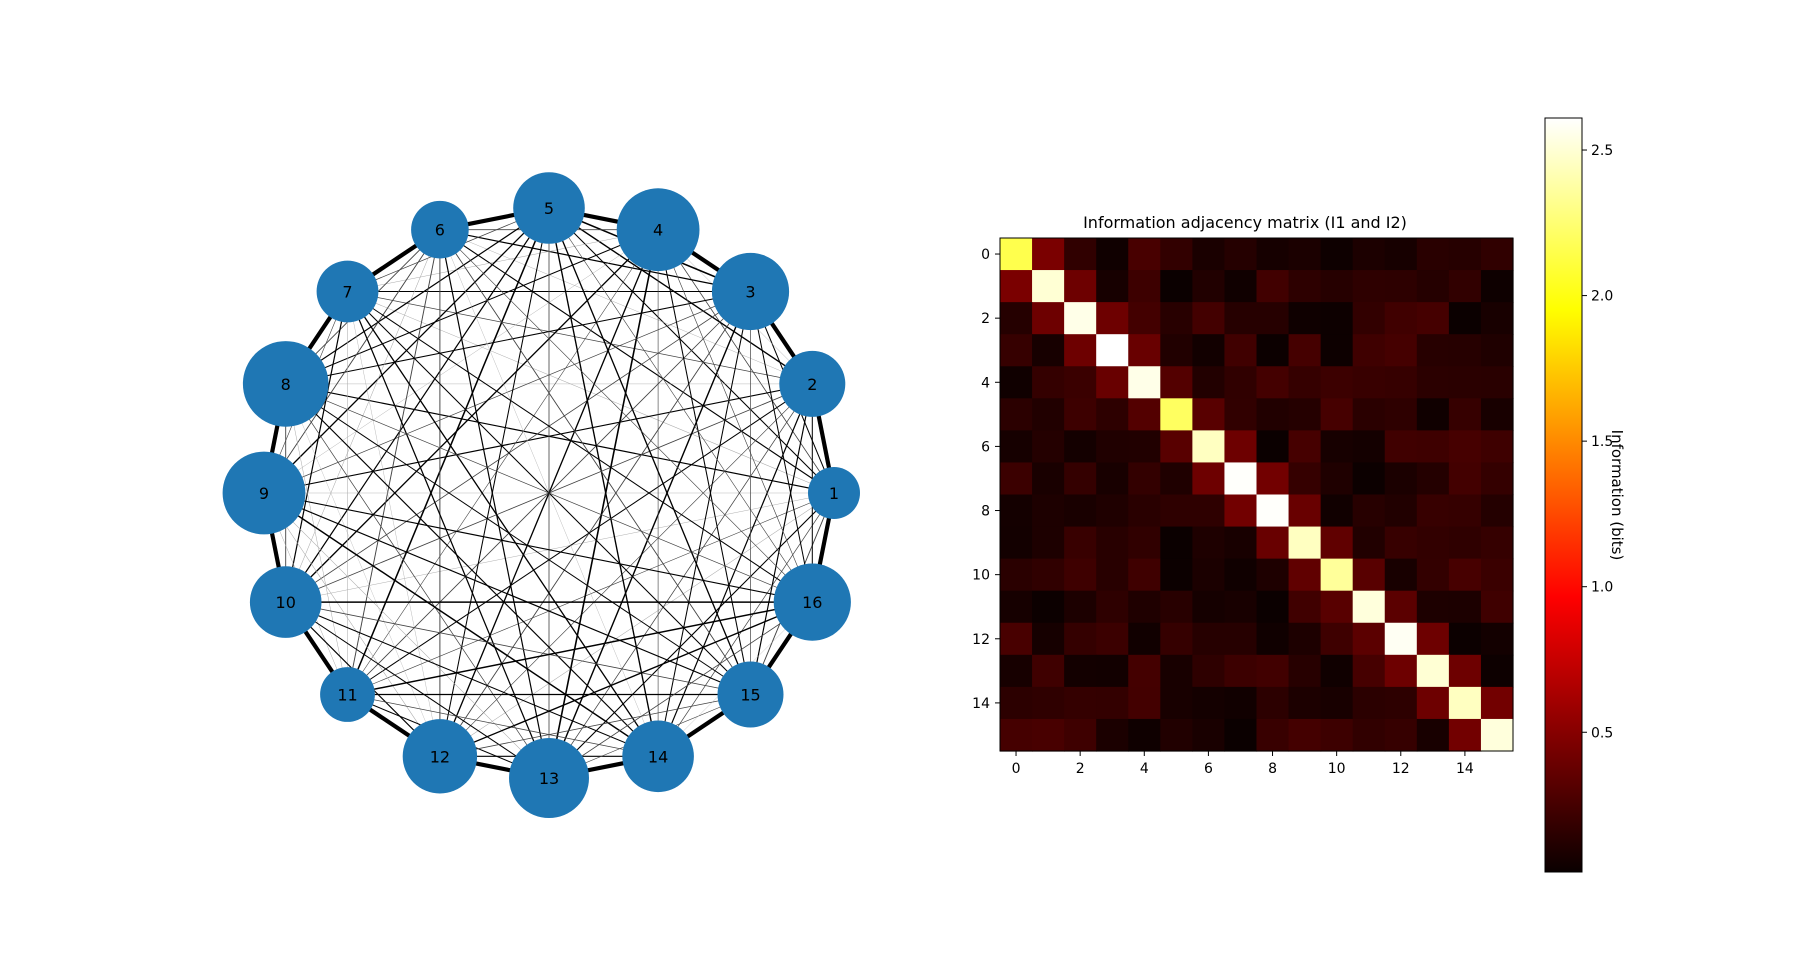 The width and height of the screenshot is (1800, 967). I want to click on y-tick-label: 4, so click(985, 383).